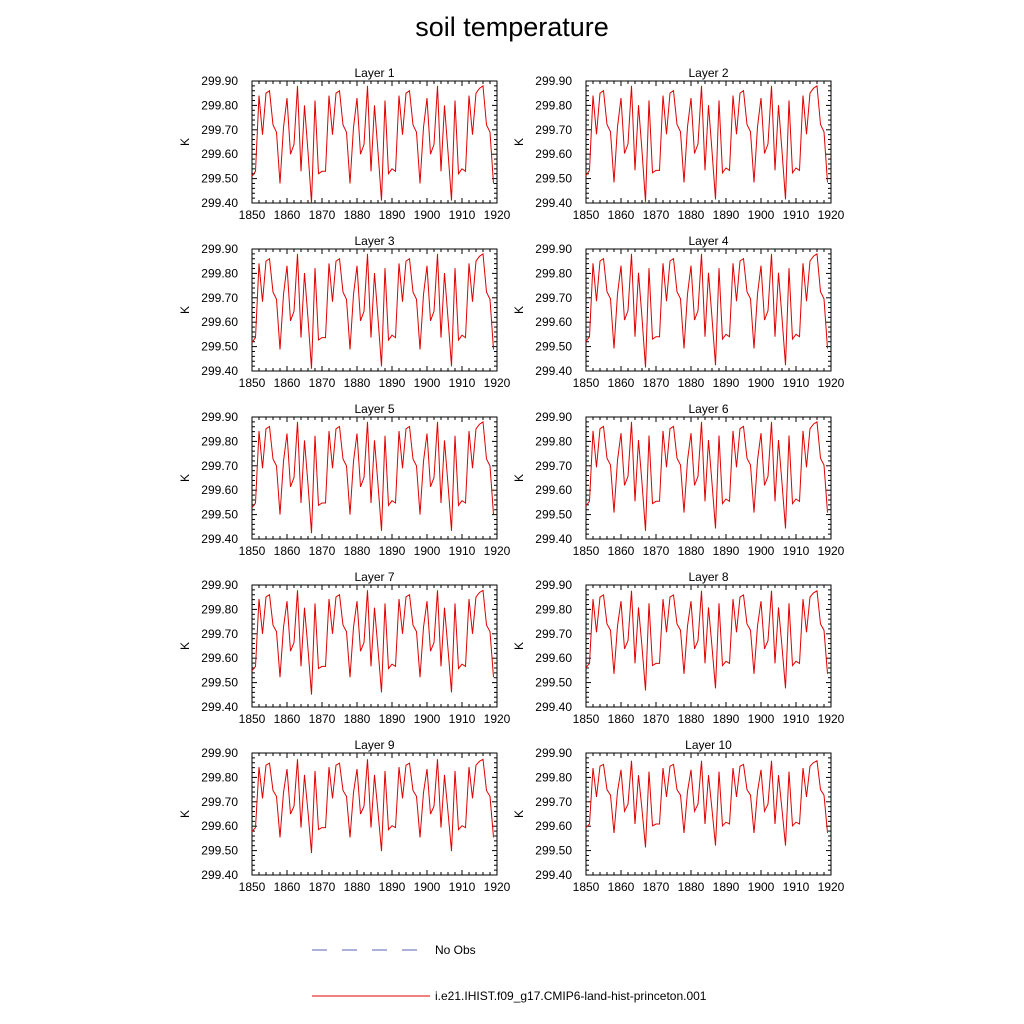 The image size is (1024, 1024). Describe the element at coordinates (374, 241) in the screenshot. I see `panel-title: Layer 3` at that location.